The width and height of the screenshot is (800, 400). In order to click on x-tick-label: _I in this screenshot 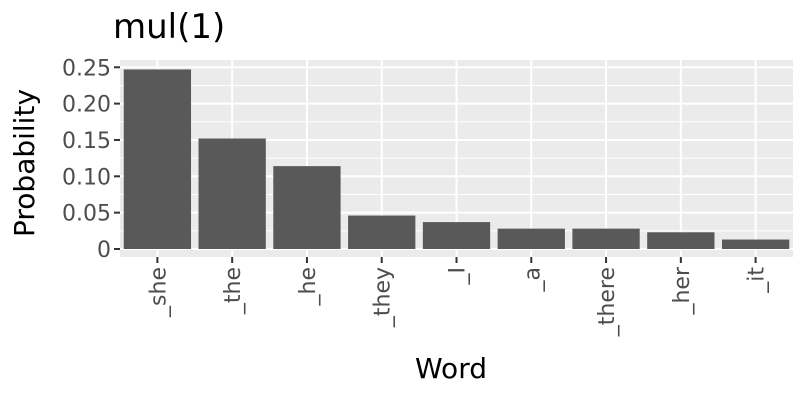, I will do `click(458, 276)`.